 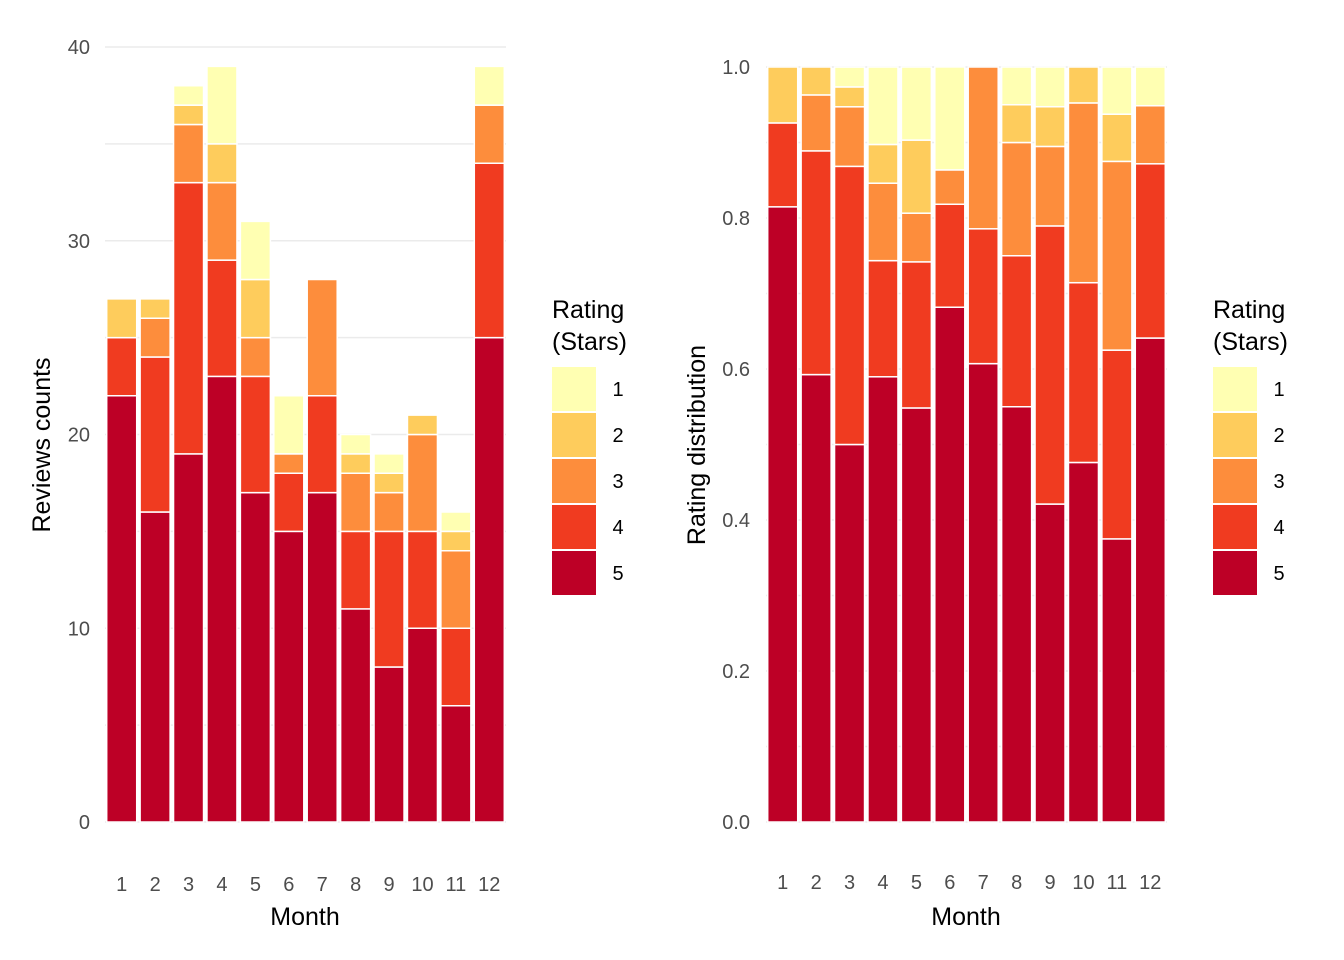 I want to click on y-axis-title: Rating distribution, so click(x=697, y=445).